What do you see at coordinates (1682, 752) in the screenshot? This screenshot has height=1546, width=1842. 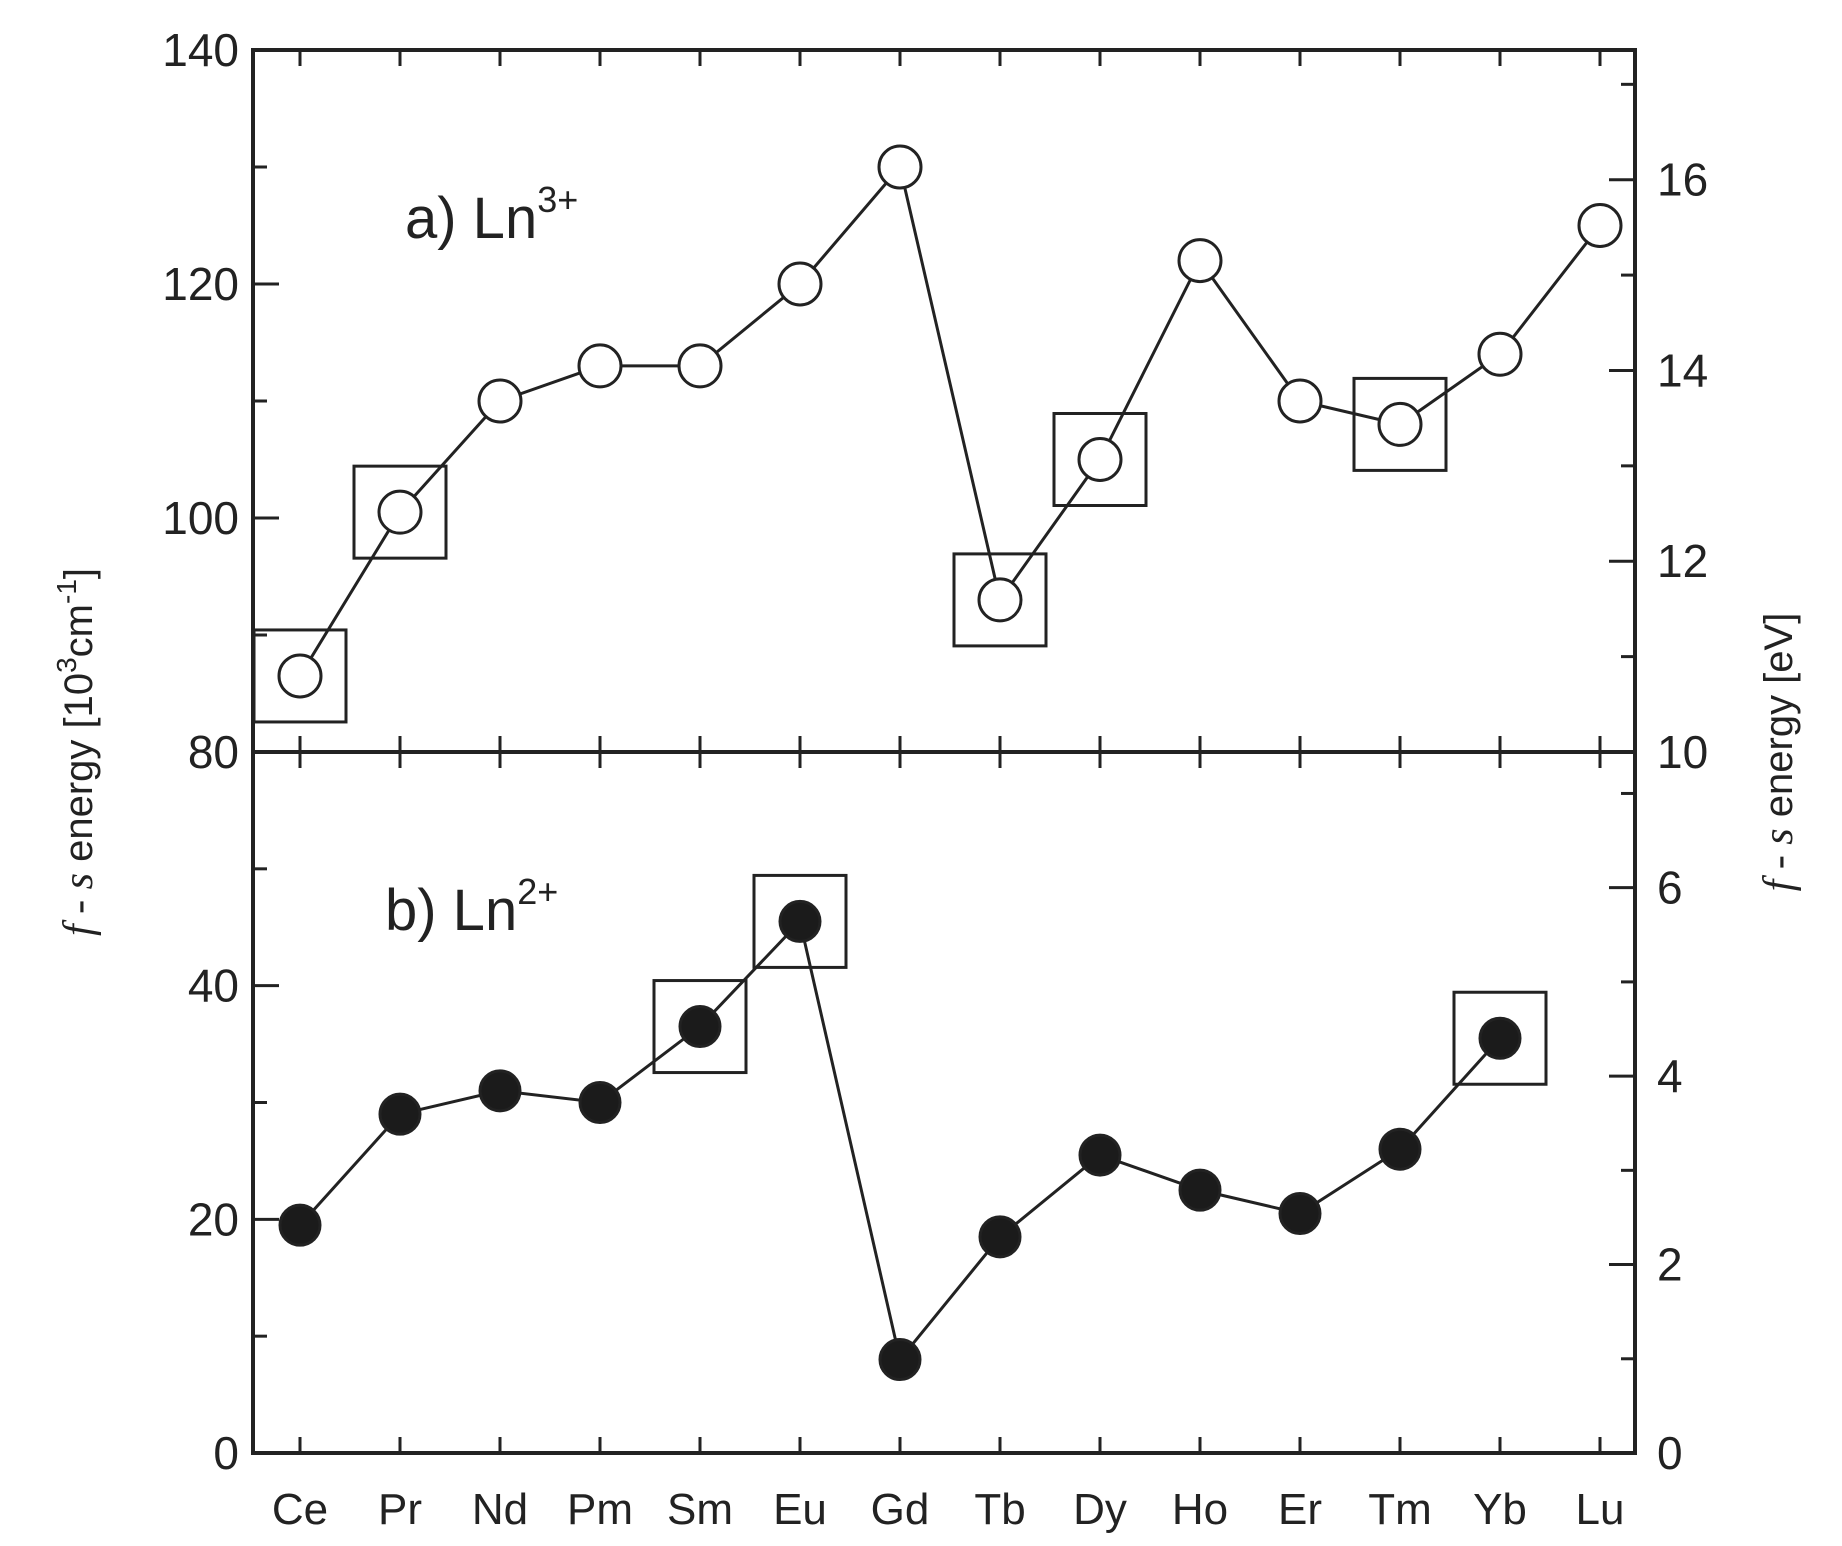 I see `y-tick-label-right: 10` at bounding box center [1682, 752].